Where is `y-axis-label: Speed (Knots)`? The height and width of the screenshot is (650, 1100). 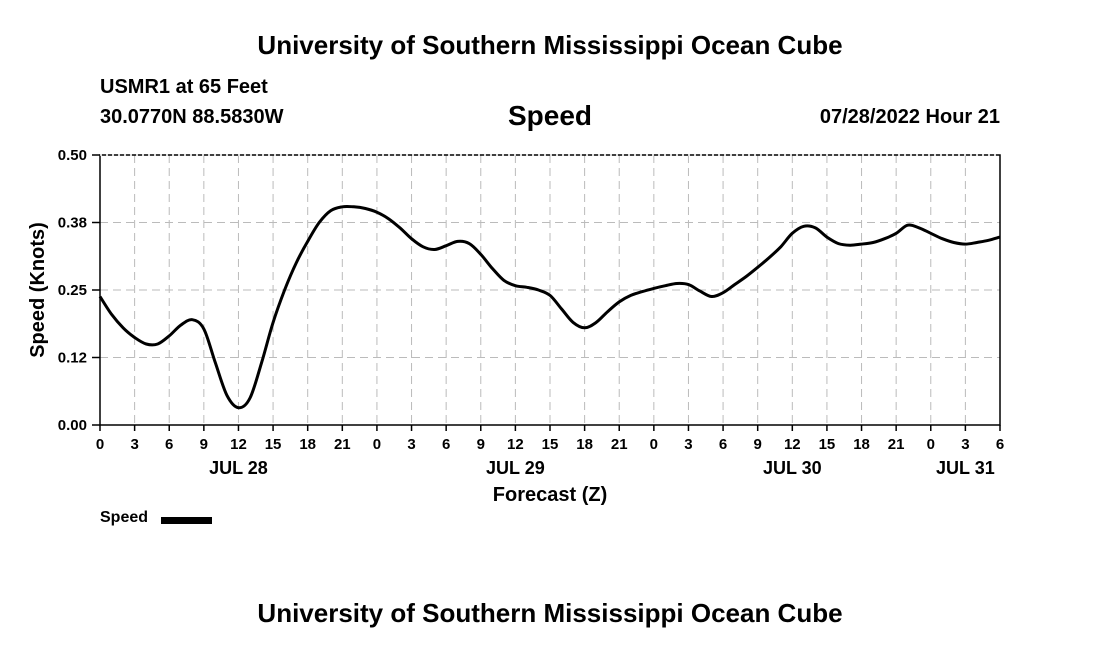 y-axis-label: Speed (Knots) is located at coordinates (38, 290).